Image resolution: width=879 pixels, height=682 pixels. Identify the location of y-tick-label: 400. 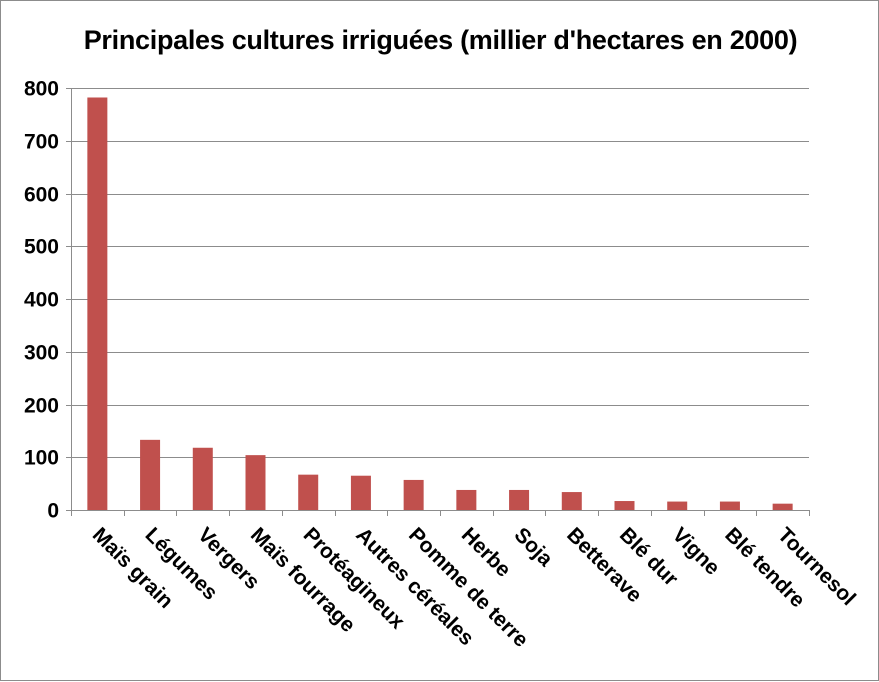
(41, 300).